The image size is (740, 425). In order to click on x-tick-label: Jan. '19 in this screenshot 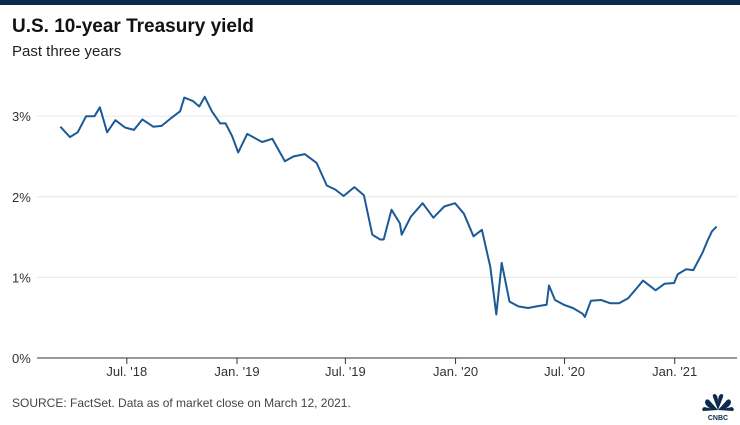, I will do `click(236, 371)`.